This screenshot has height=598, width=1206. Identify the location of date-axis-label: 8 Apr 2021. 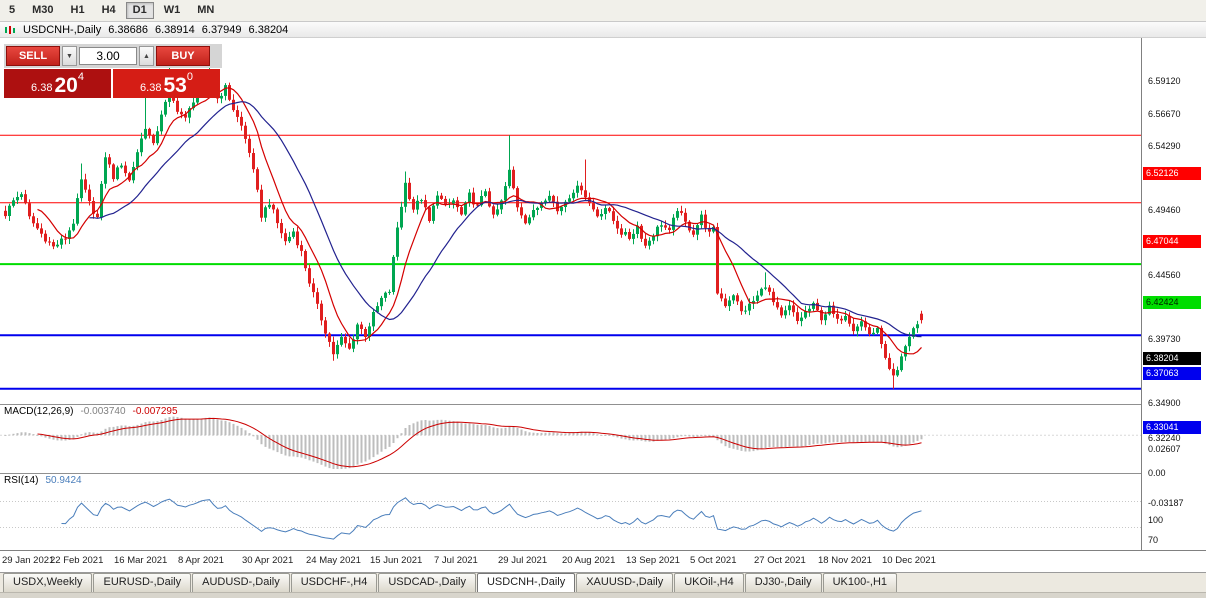
(201, 560).